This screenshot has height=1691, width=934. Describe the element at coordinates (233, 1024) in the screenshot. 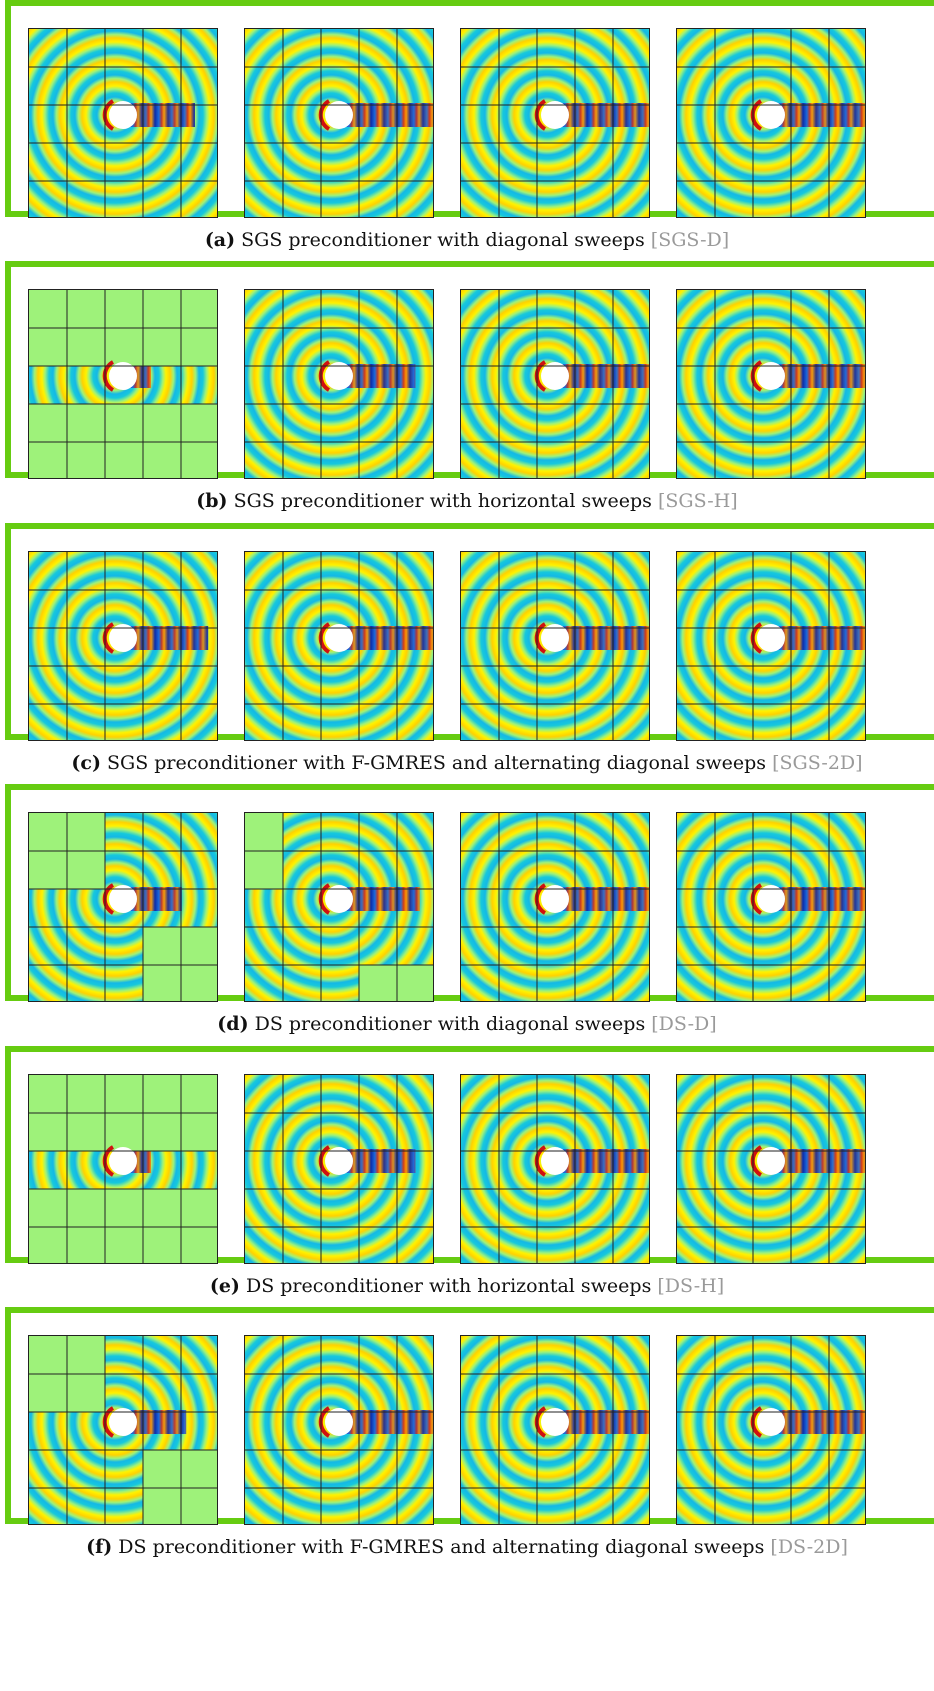

I see `subfigure-letter: (d)` at that location.